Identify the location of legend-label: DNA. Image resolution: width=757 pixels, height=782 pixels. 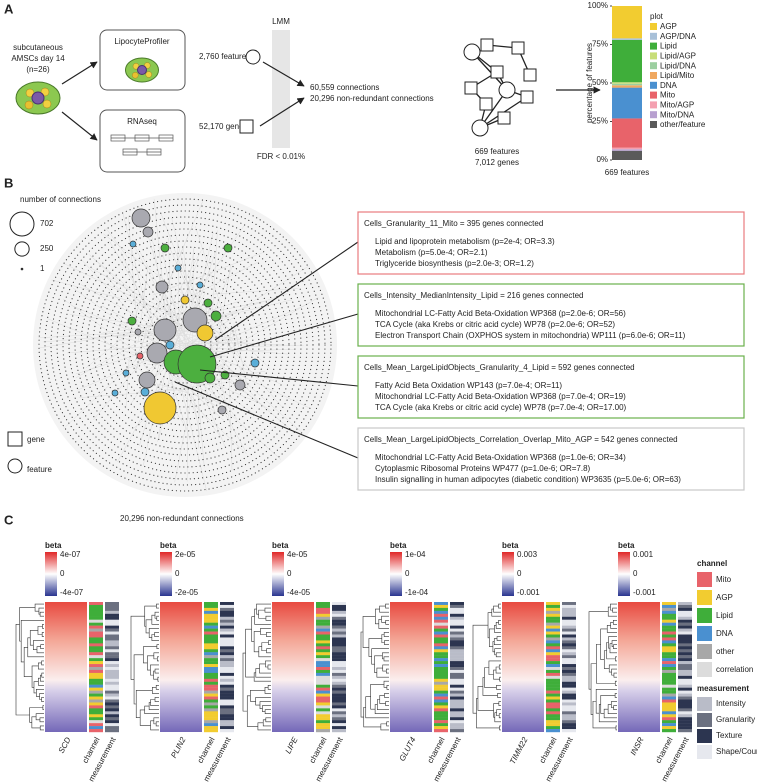
(669, 85).